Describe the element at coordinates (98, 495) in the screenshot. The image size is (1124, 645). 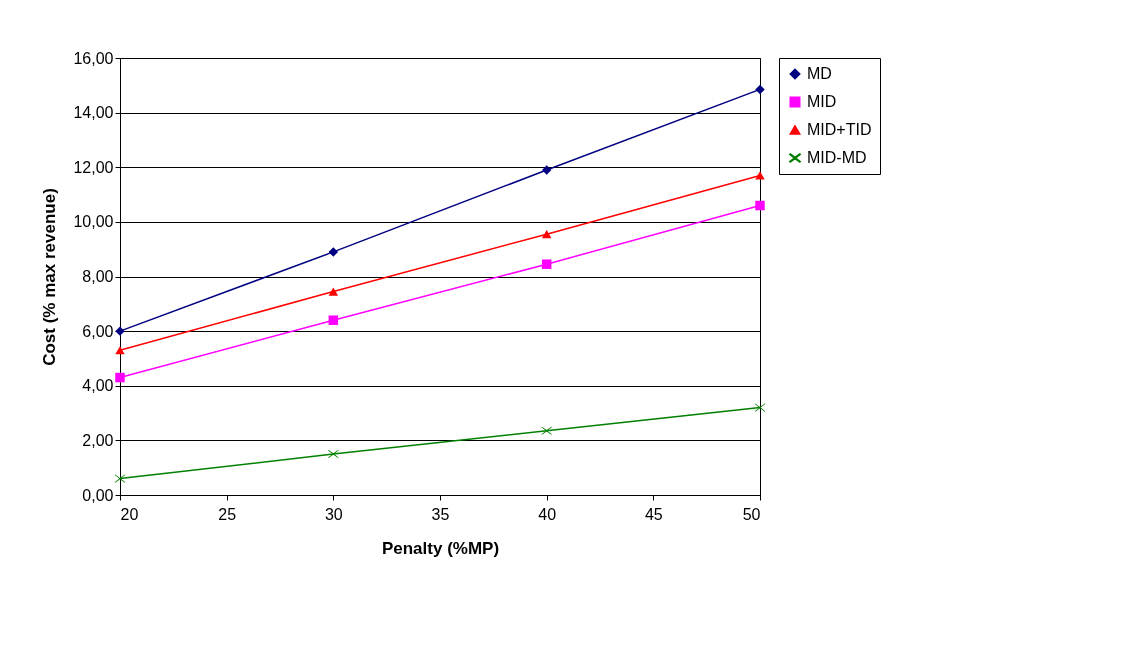
I see `y-tick-label: 0,00` at that location.